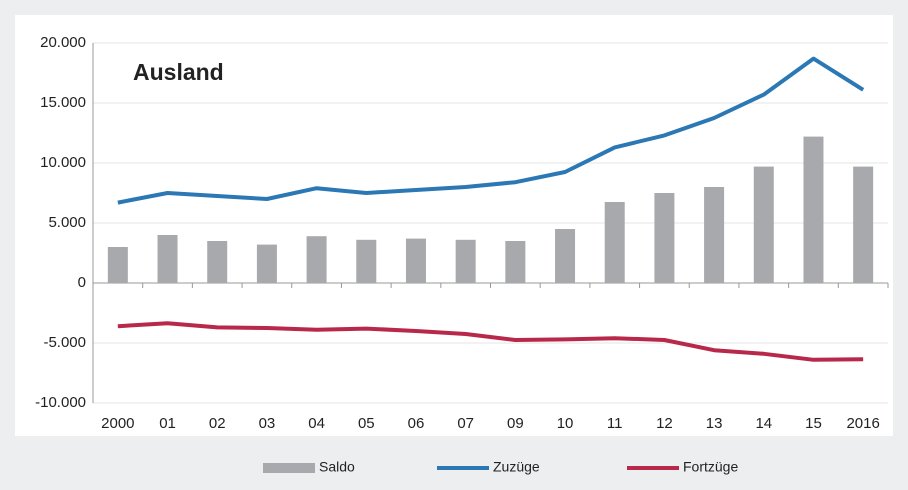 This screenshot has height=490, width=908. Describe the element at coordinates (63, 102) in the screenshot. I see `y-tick-label: 15.000` at that location.